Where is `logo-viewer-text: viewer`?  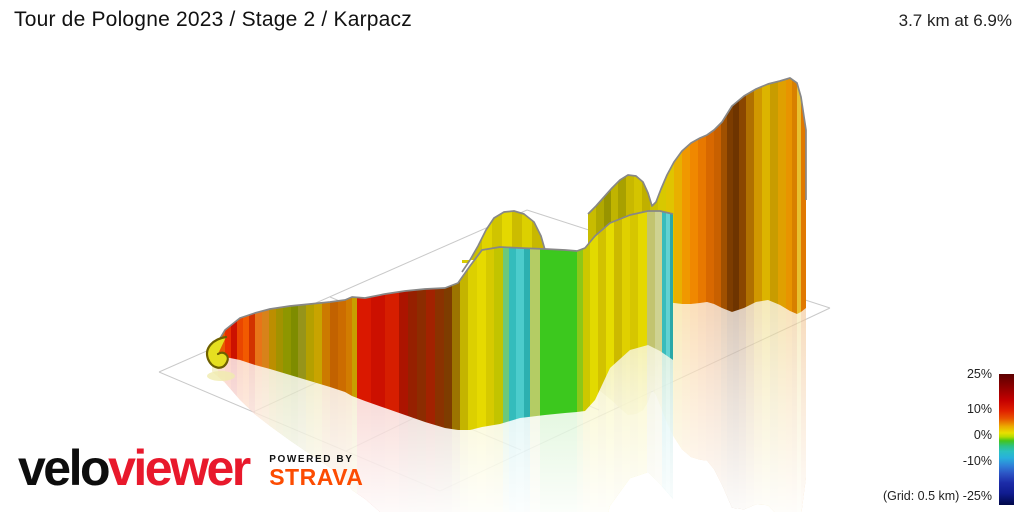 logo-viewer-text: viewer is located at coordinates (179, 468).